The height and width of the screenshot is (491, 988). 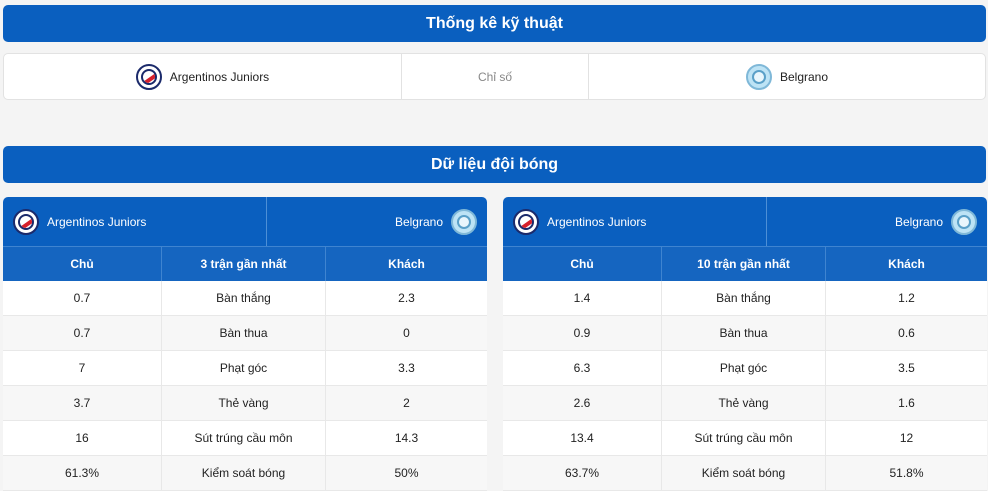 I want to click on col-mid-header: 3 trận gần nhất, so click(x=244, y=264).